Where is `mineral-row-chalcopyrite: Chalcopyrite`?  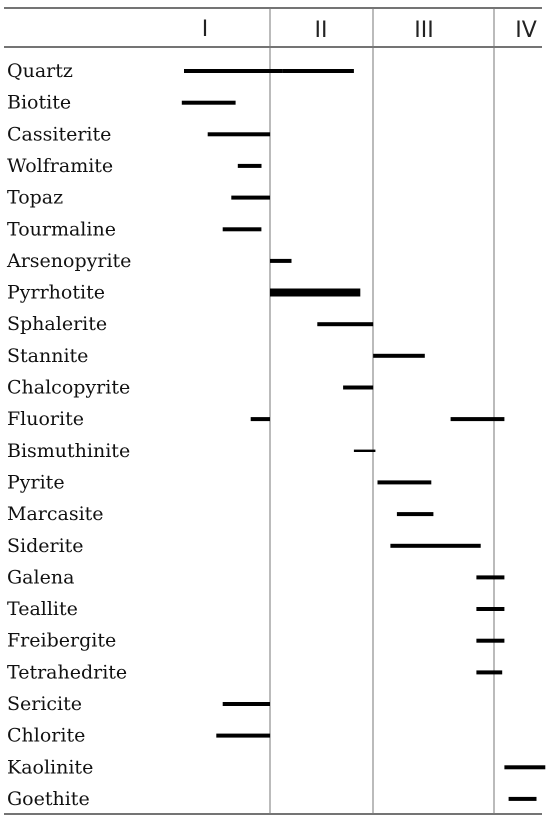
mineral-row-chalcopyrite: Chalcopyrite is located at coordinates (190, 388).